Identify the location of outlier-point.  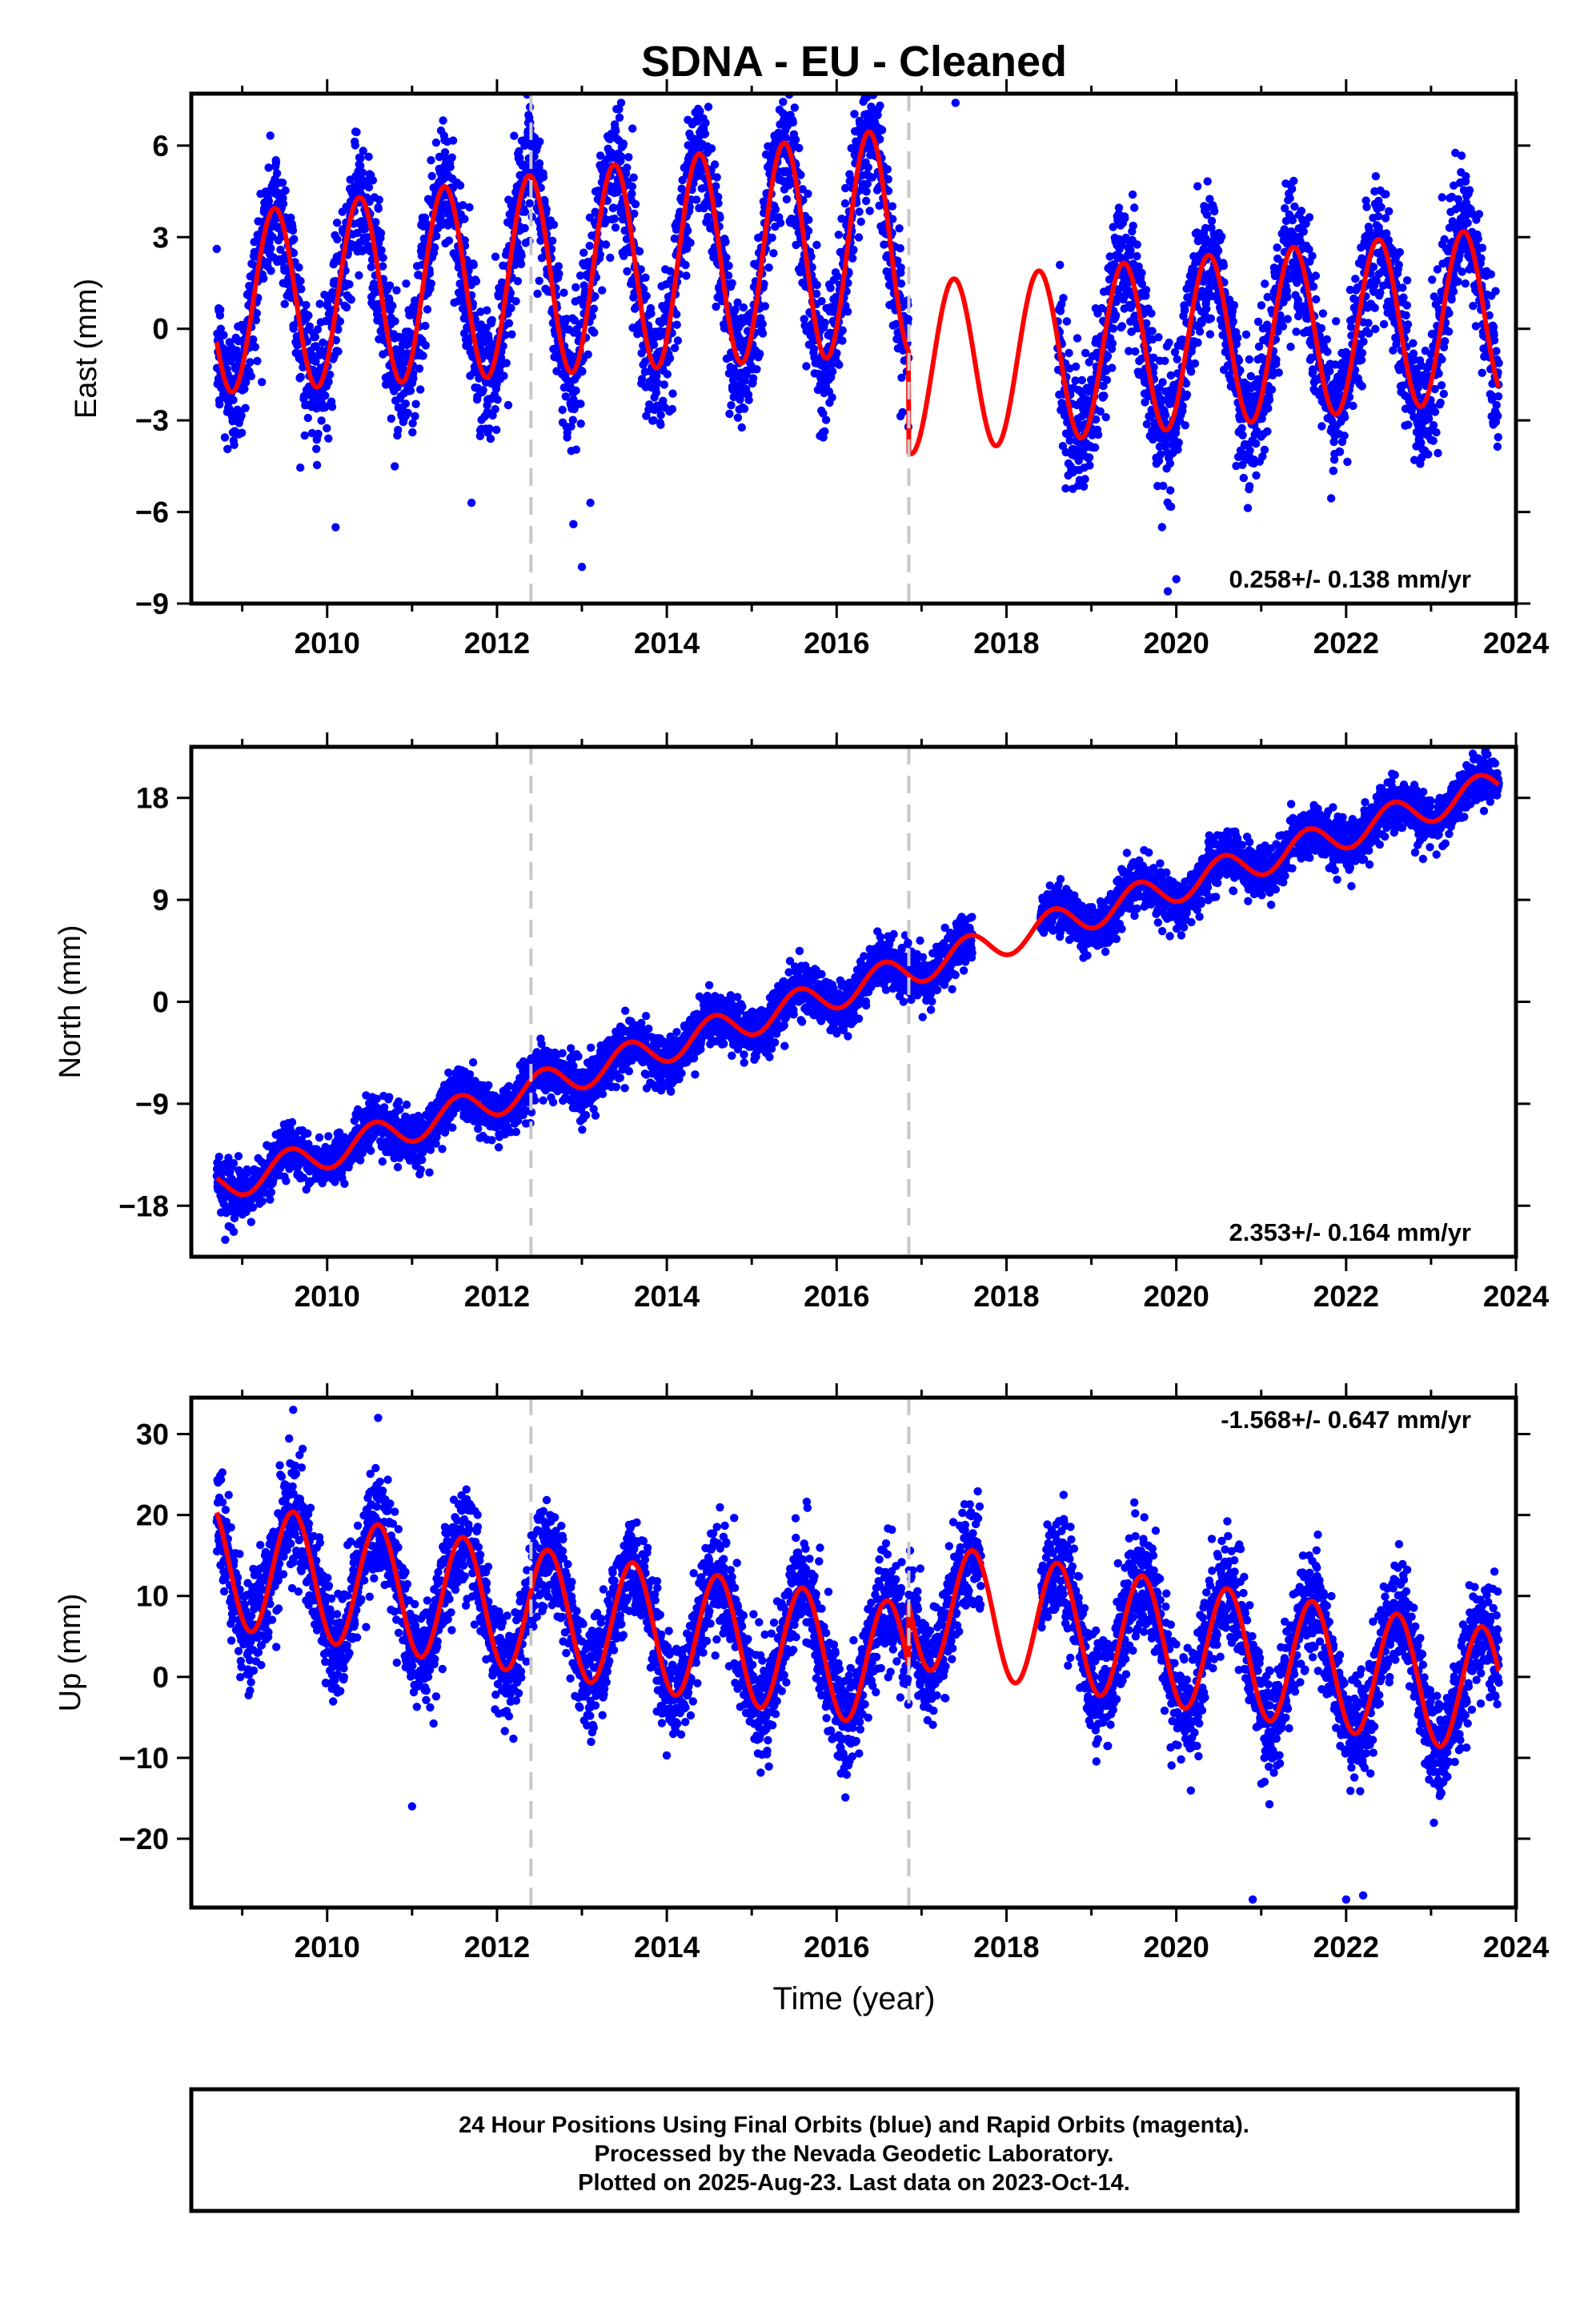
(471, 503).